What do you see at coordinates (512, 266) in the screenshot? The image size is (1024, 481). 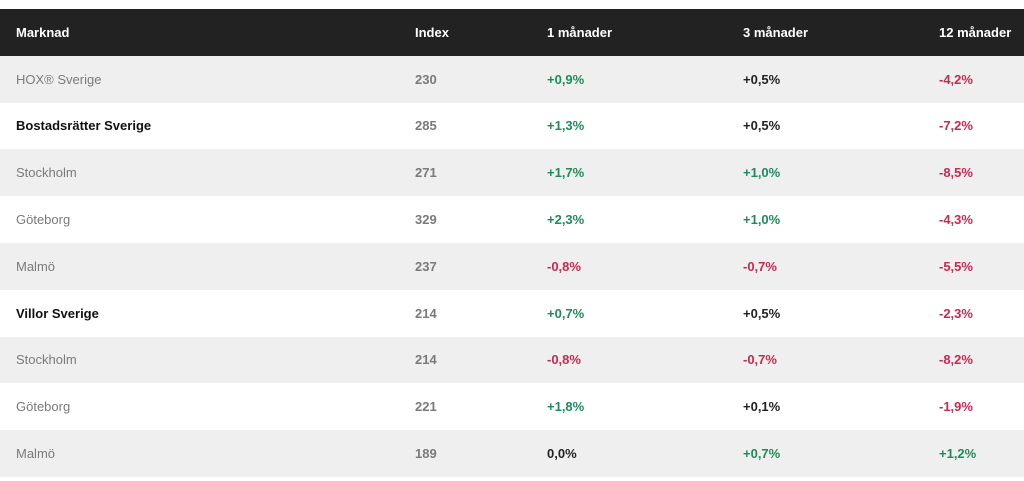 I see `table-row: Malmö 237 -0,8% -0,7% -5,5%` at bounding box center [512, 266].